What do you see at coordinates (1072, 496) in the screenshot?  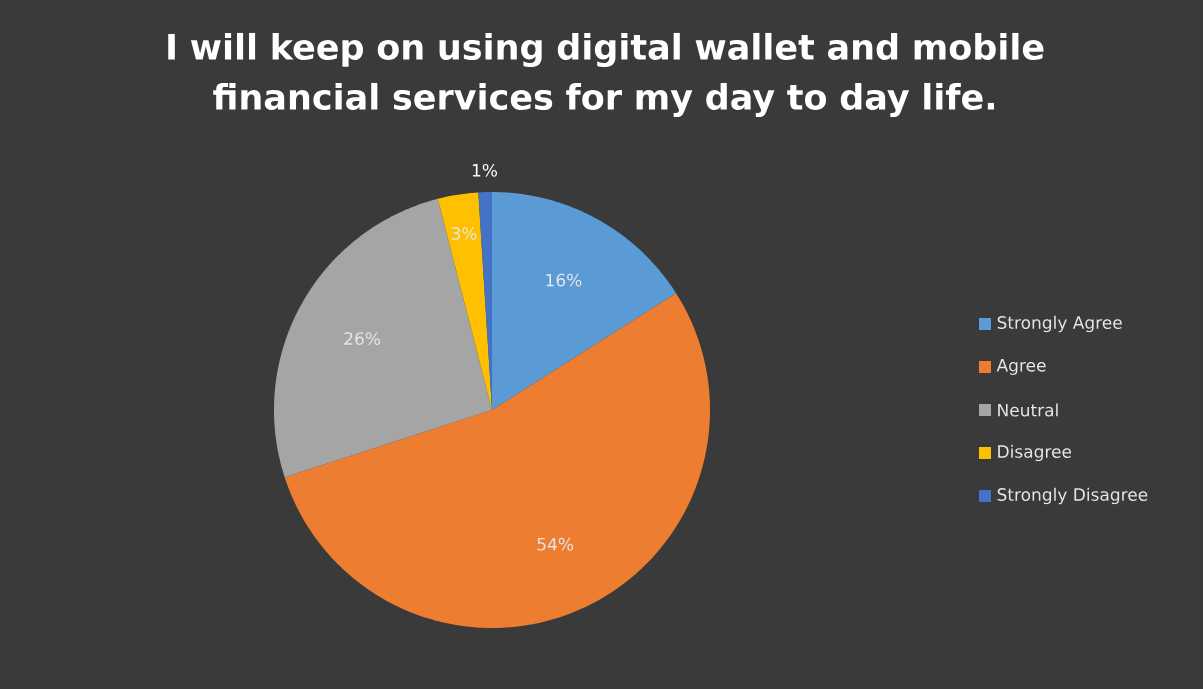 I see `legend-label: Strongly Disagree` at bounding box center [1072, 496].